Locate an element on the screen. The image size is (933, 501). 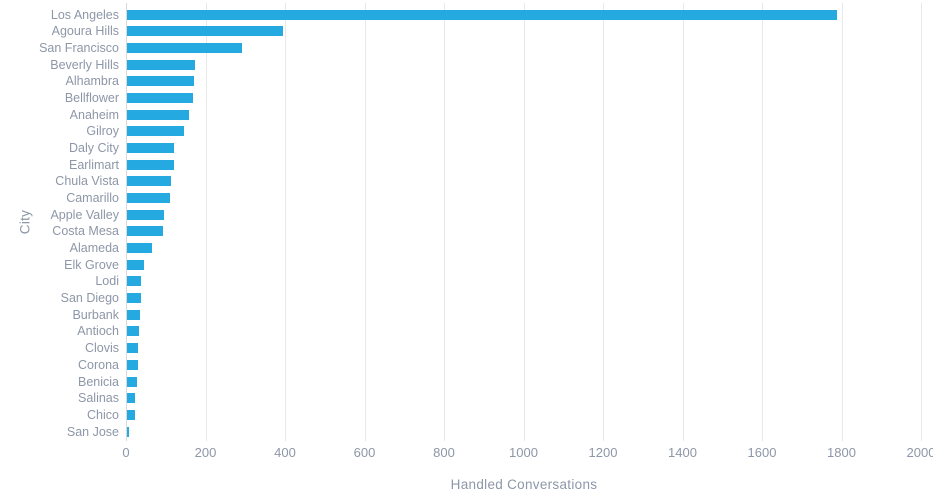
city-label: Earlimart is located at coordinates (93, 164).